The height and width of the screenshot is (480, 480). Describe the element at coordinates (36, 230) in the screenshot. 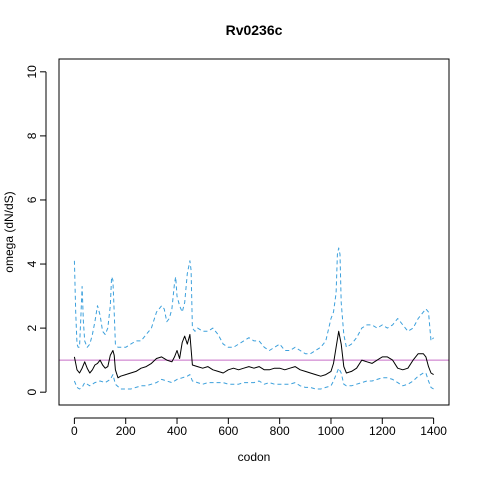

I see `y-axis: 0 2 4 6 8 10` at that location.